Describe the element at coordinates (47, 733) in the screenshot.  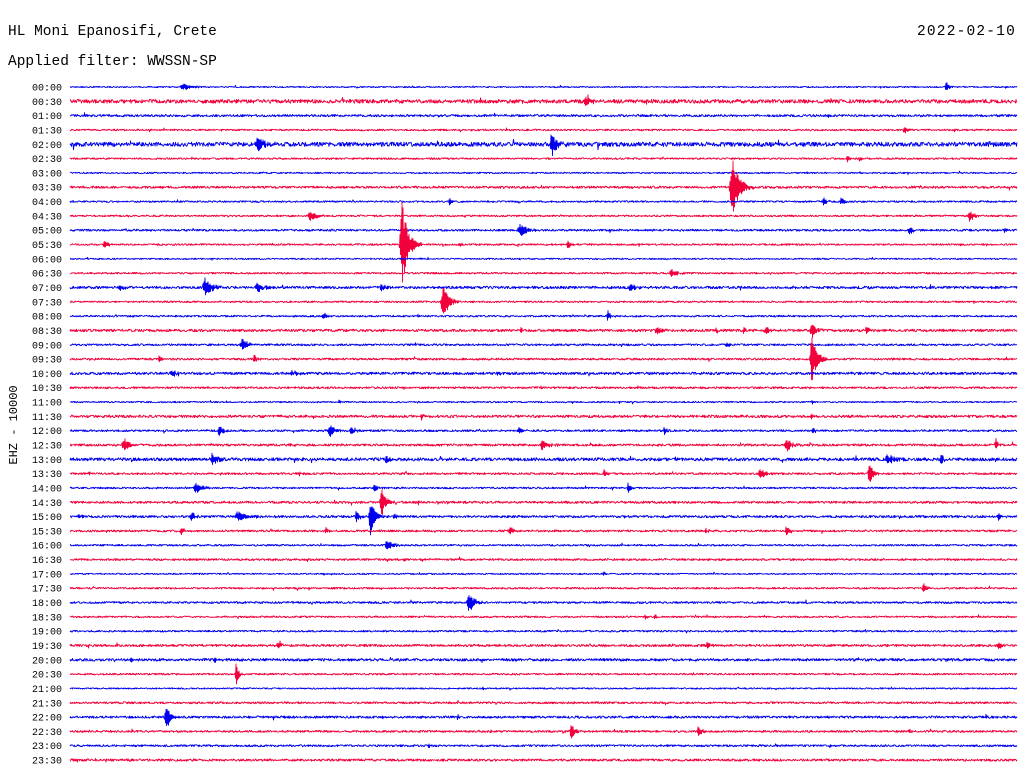
I see `row-label-22-30: 22:30` at that location.